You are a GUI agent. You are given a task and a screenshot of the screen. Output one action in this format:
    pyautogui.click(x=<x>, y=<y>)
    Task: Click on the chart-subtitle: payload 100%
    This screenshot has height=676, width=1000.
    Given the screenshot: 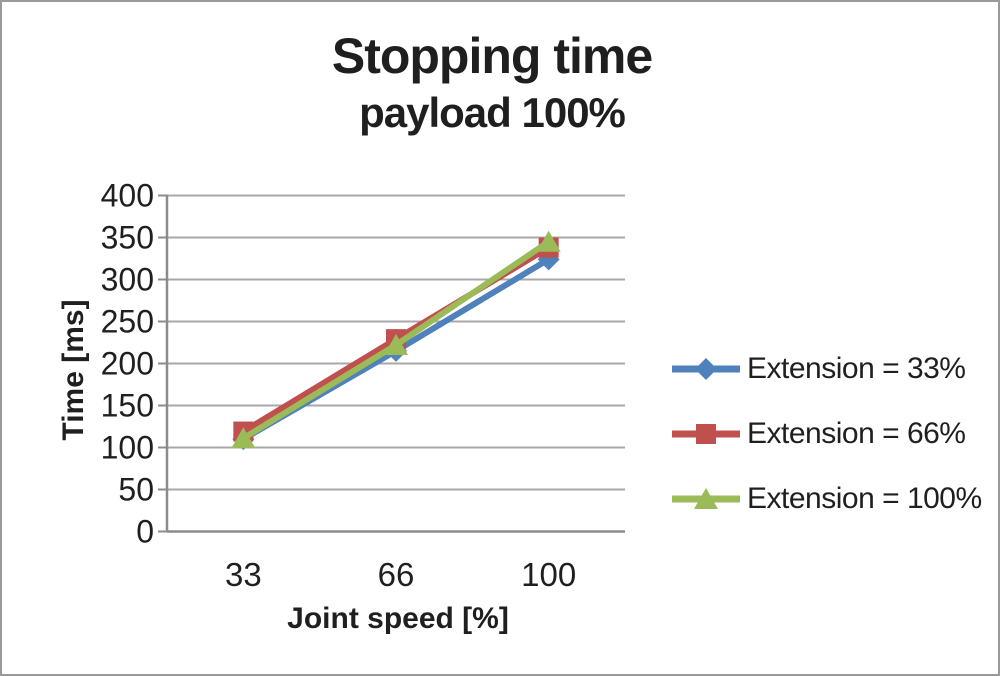 What is the action you would take?
    pyautogui.click(x=492, y=112)
    